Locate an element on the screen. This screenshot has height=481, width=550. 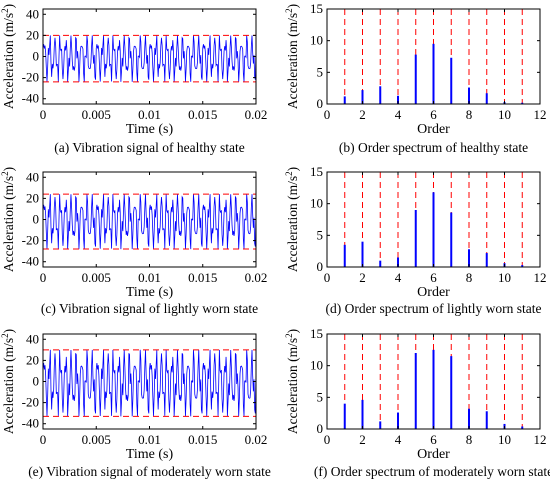
panel-caption: (d) Order spectrum of lightly worn state is located at coordinates (434, 308).